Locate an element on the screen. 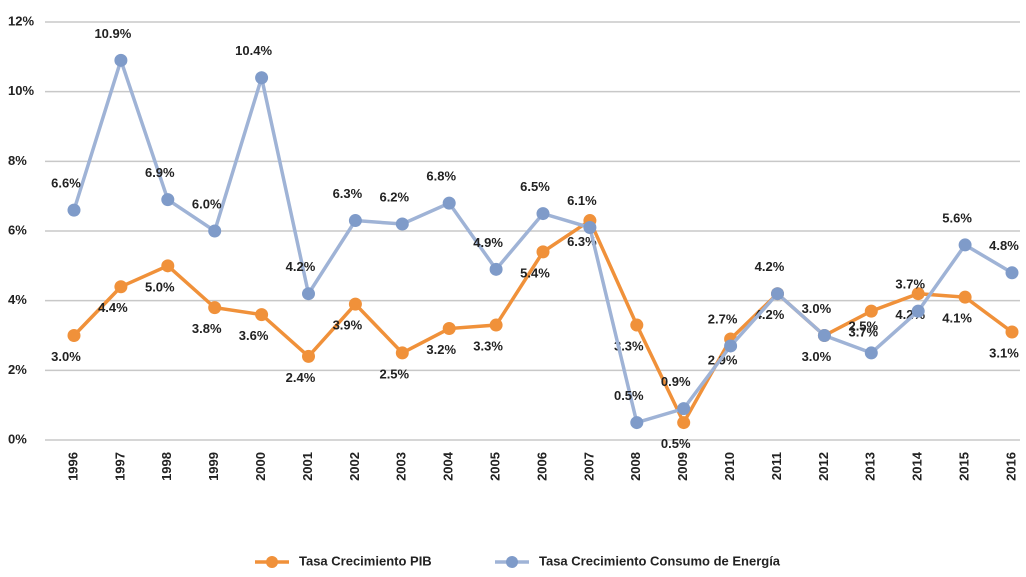 This screenshot has height=577, width=1026. y-tick-label: 6% is located at coordinates (17, 229).